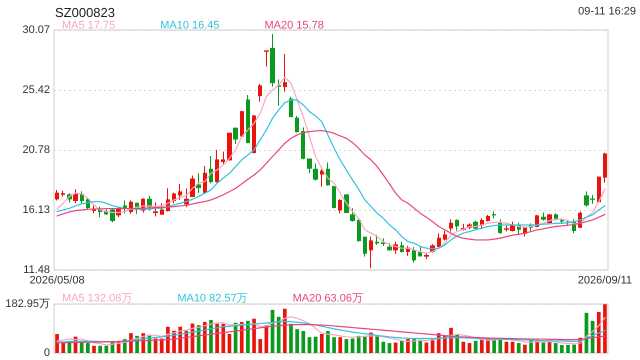 The image size is (640, 360). What do you see at coordinates (36, 30) in the screenshot?
I see `y-tick-label: 30.07` at bounding box center [36, 30].